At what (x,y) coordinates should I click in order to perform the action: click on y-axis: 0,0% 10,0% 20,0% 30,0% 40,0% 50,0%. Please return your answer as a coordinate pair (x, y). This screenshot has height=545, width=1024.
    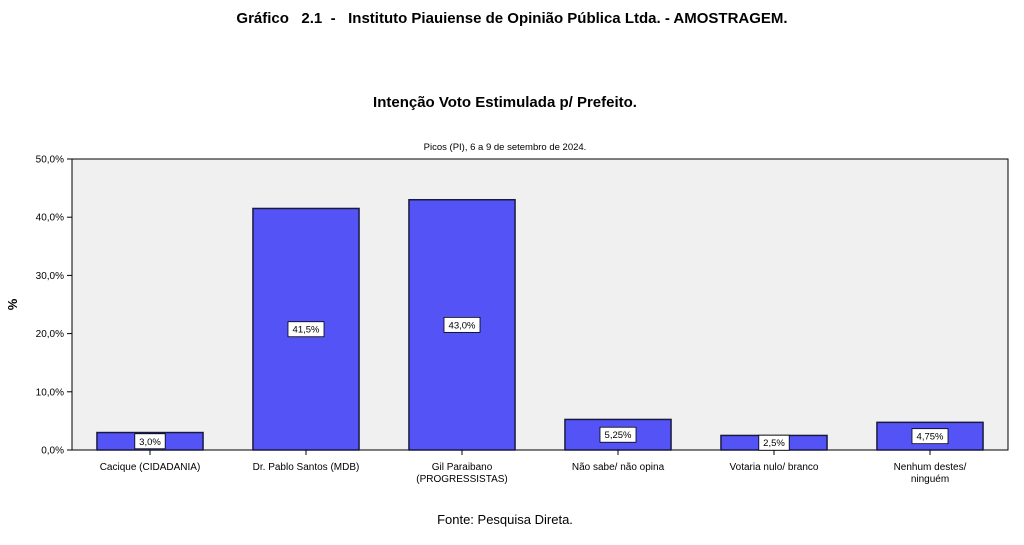
    Looking at the image, I should click on (54, 306).